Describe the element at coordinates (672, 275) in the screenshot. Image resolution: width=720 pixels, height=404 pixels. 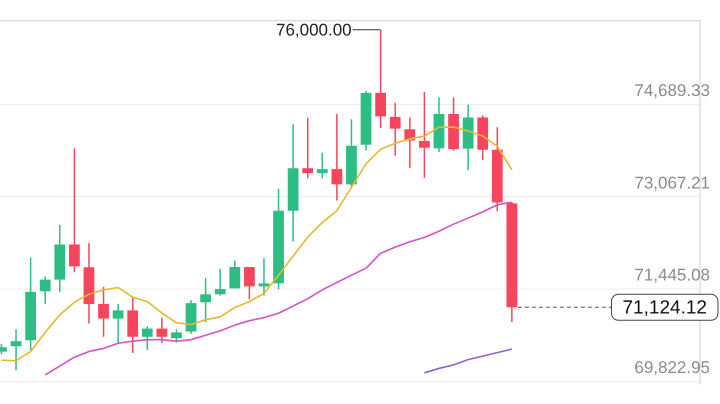
I see `y-tick-label: 71,445.08` at that location.